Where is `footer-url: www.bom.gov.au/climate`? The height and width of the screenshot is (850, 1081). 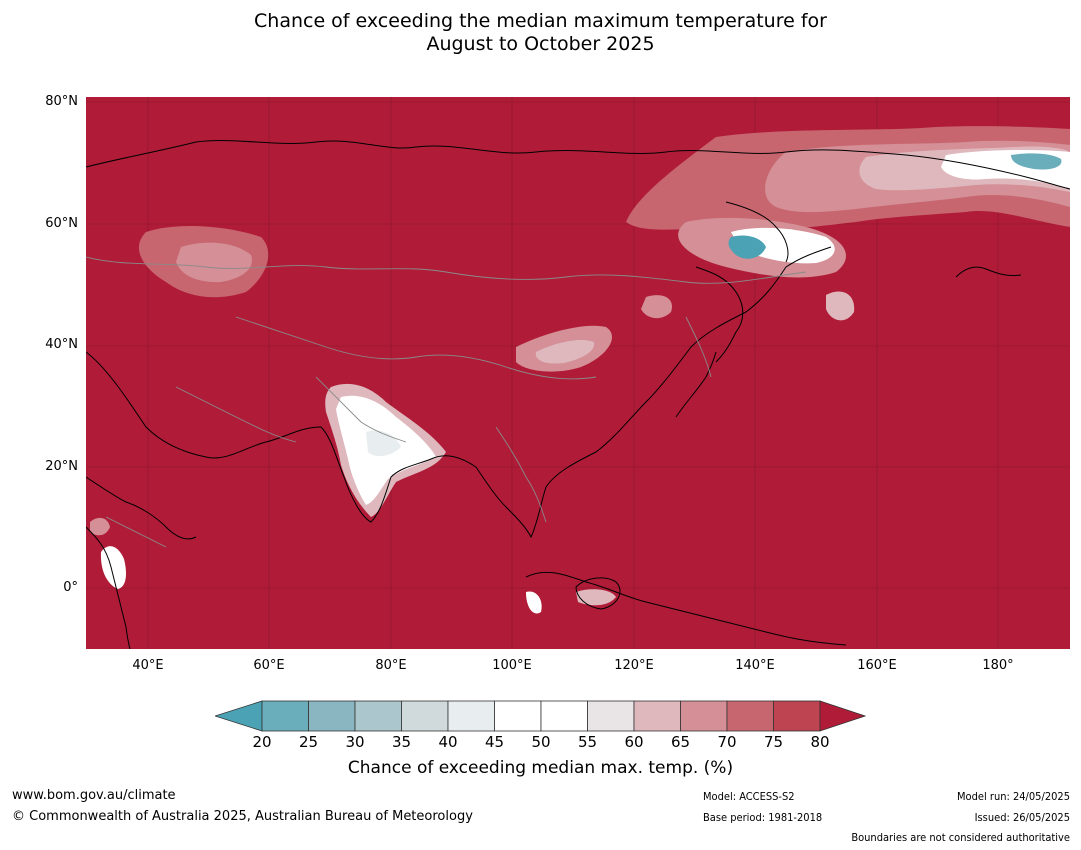 footer-url: www.bom.gov.au/climate is located at coordinates (94, 795).